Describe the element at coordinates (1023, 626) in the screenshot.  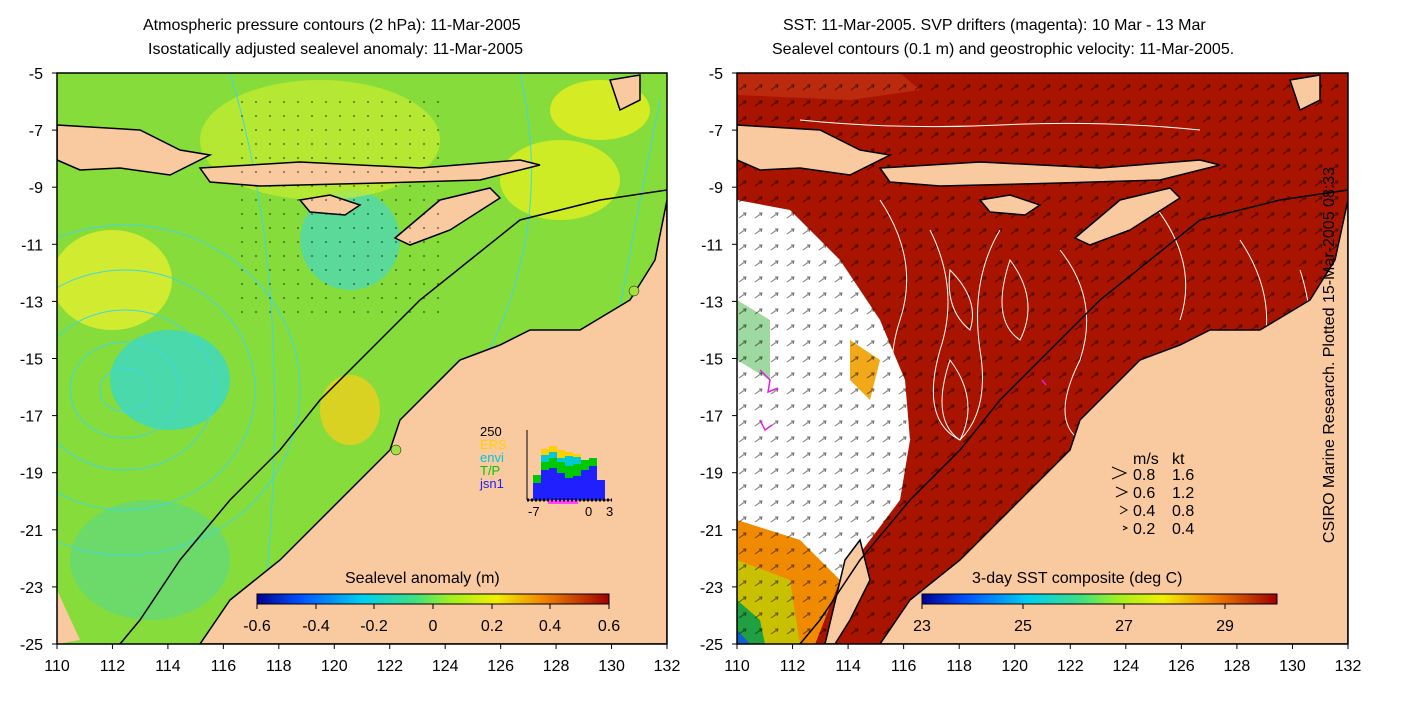
I see `right-cbar-tick-2: 25` at that location.